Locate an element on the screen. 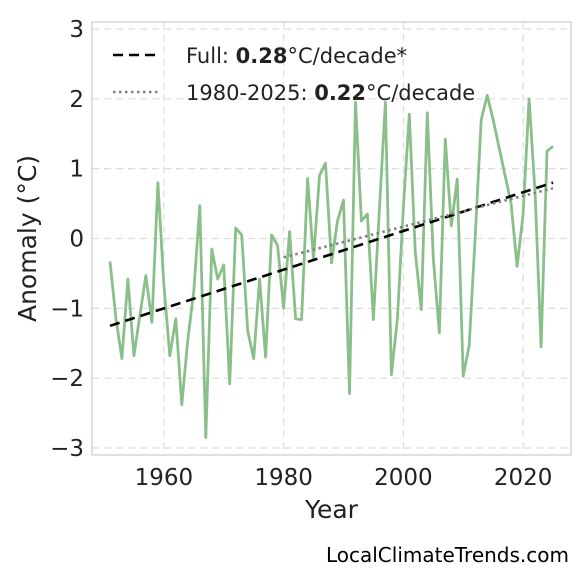 The height and width of the screenshot is (579, 585). x-tick-2000: 2000 is located at coordinates (403, 478).